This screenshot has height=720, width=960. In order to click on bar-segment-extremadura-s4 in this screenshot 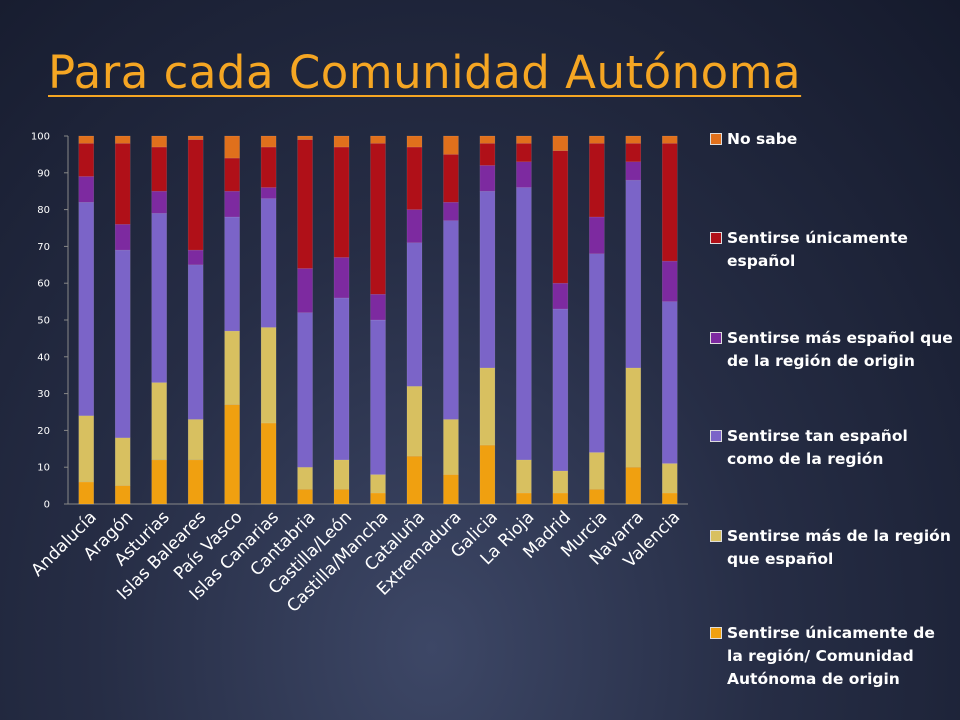, I will do `click(451, 178)`.